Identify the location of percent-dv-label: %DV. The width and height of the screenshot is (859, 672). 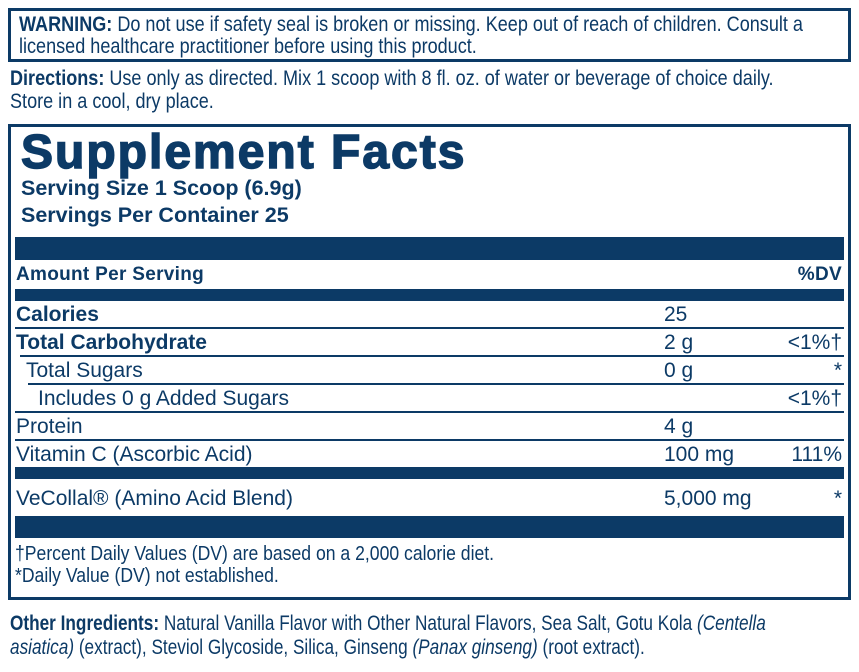
(819, 274).